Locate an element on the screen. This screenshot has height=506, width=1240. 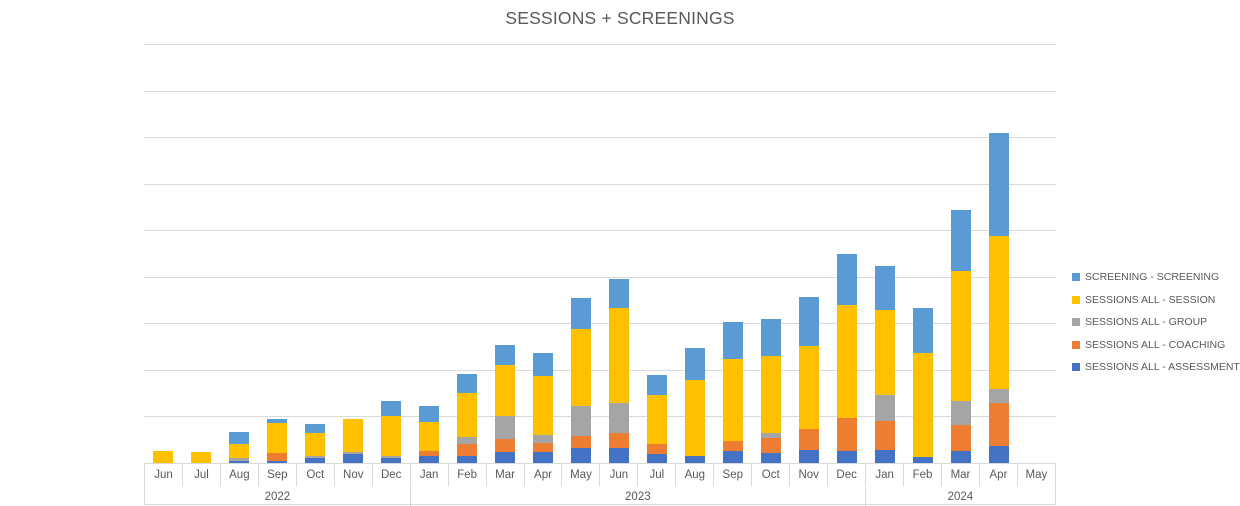
legend-item: SESSIONS ALL - COACHING is located at coordinates (1154, 345).